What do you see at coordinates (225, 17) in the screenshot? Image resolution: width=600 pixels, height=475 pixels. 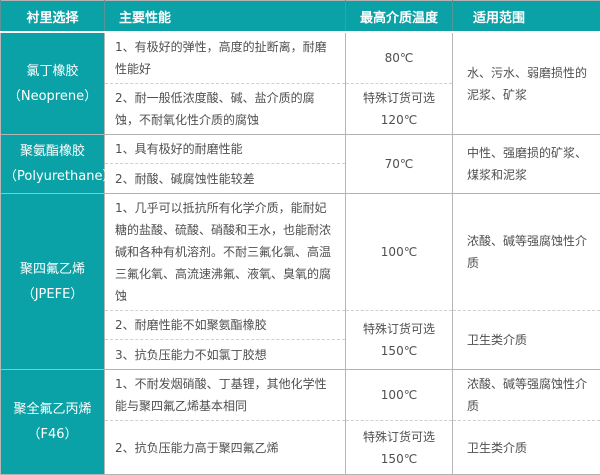 I see `header-performance: 主要性能` at bounding box center [225, 17].